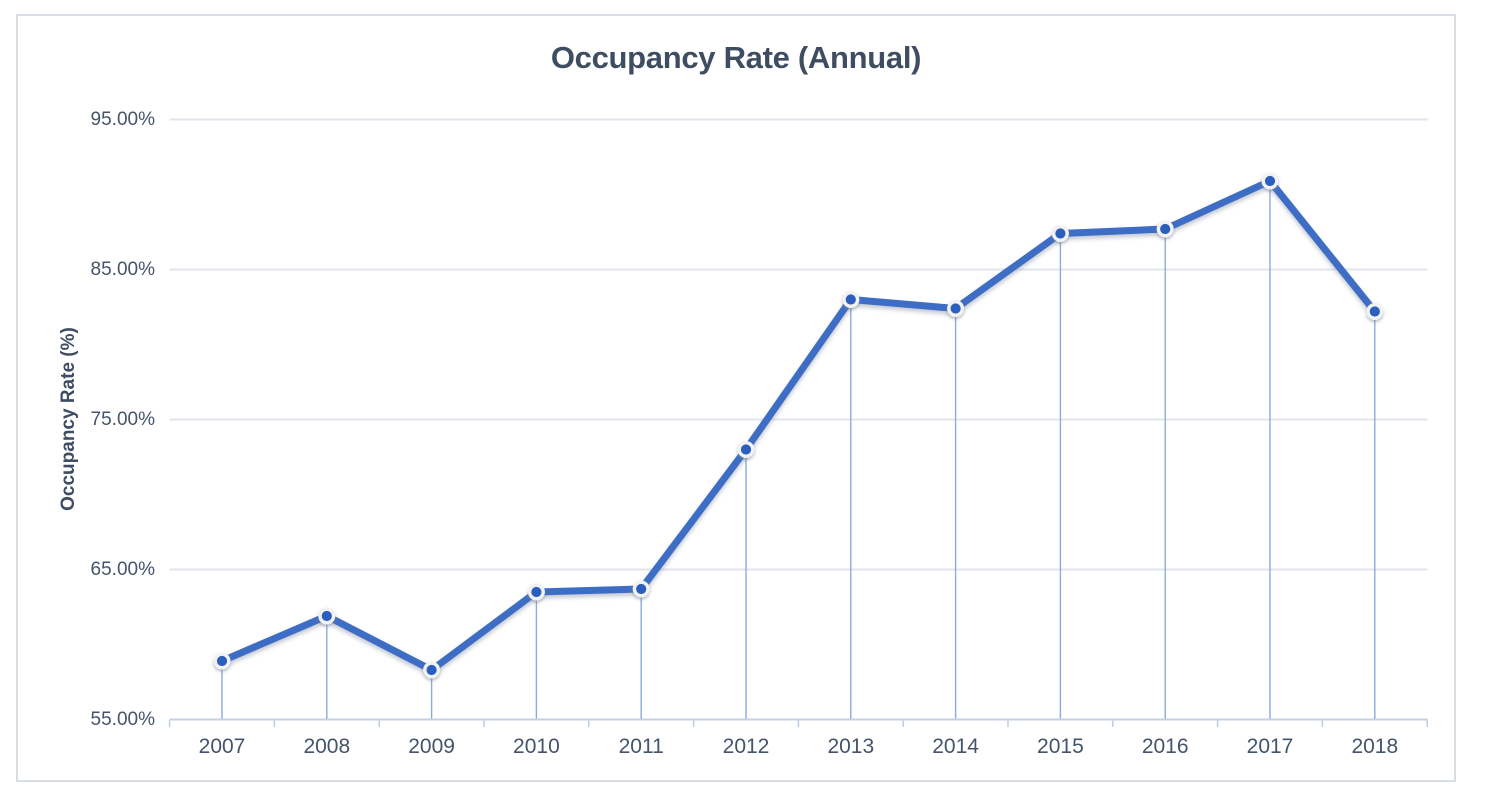 The image size is (1485, 809). What do you see at coordinates (1270, 746) in the screenshot?
I see `x-category-label-2017: 2017` at bounding box center [1270, 746].